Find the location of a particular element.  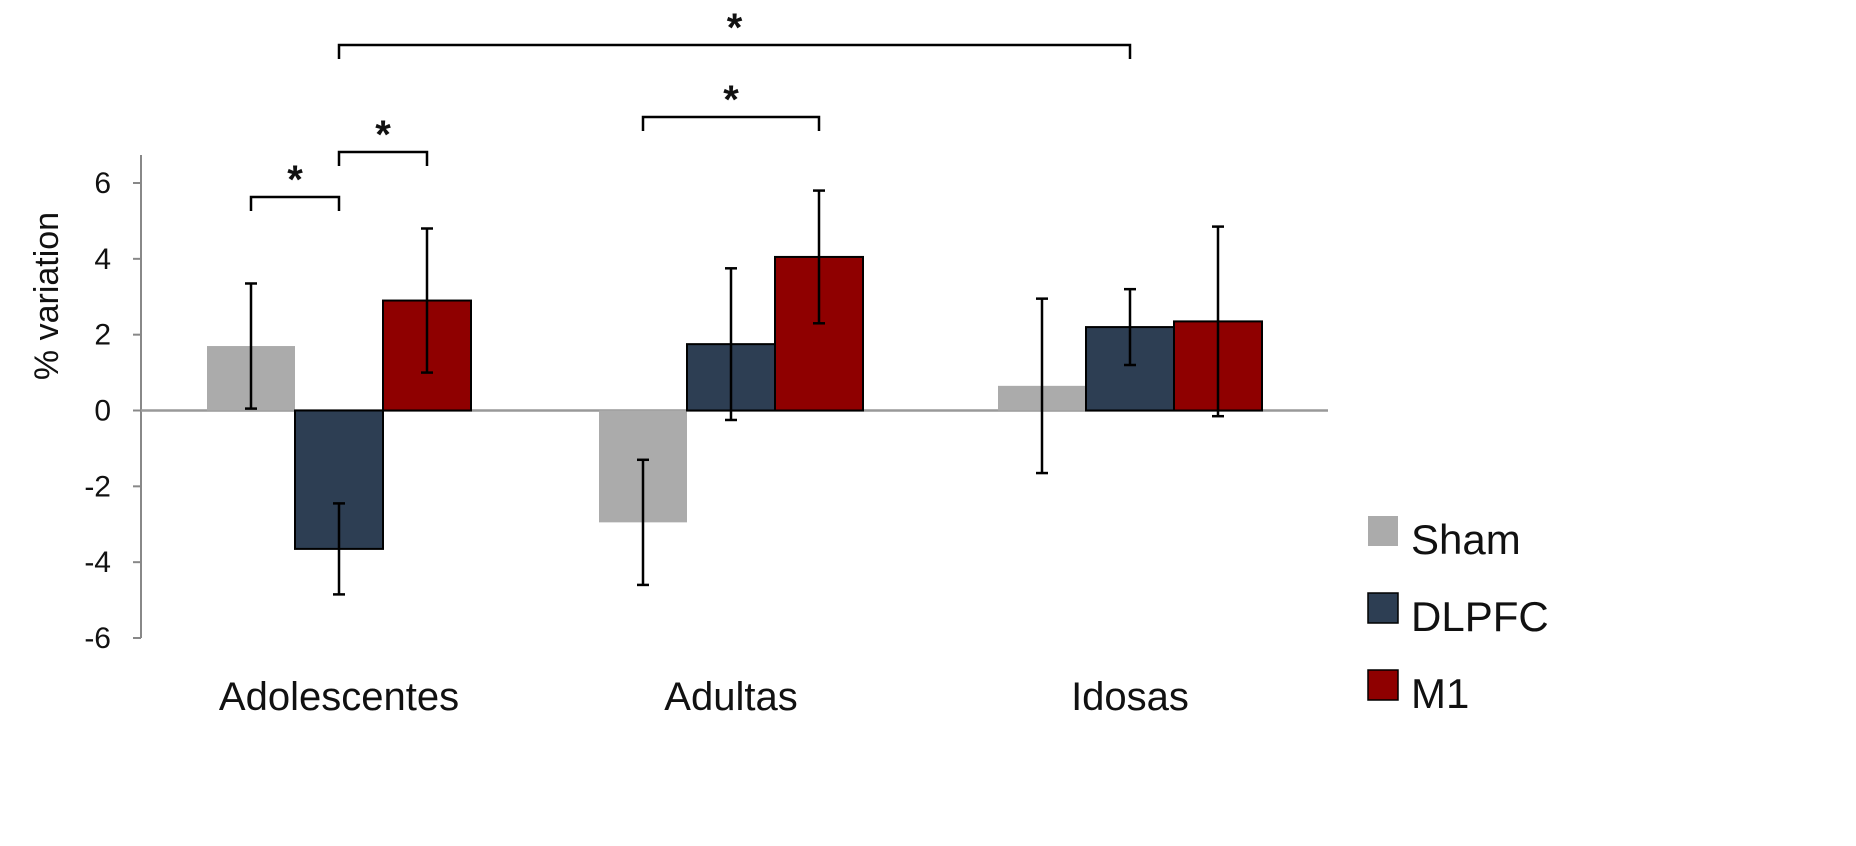

y-tick-label: 0 is located at coordinates (102, 411).